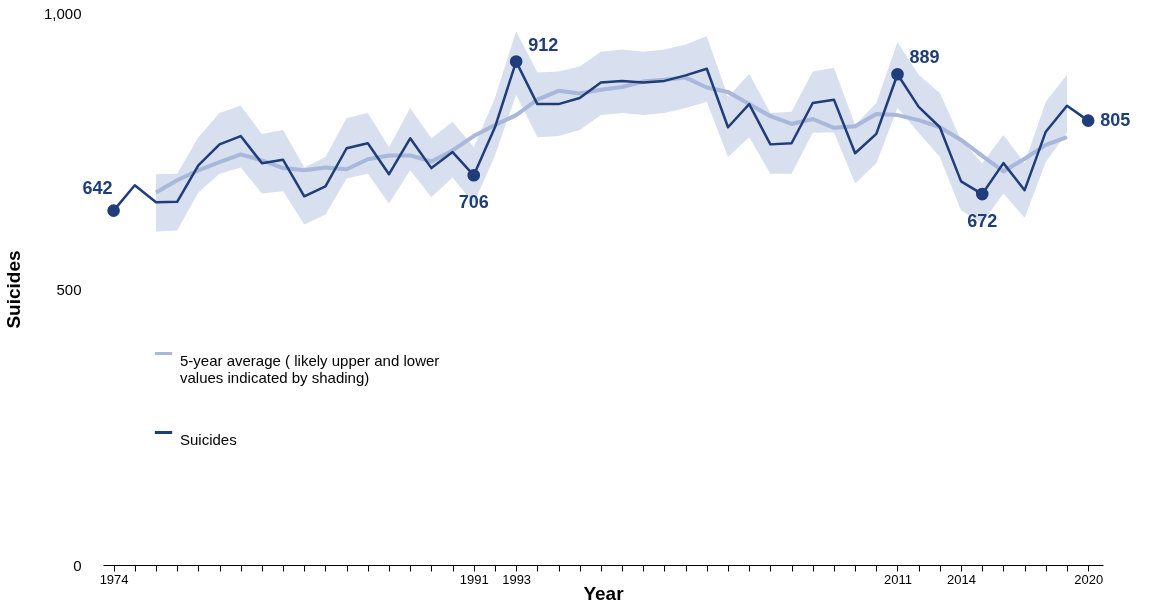 The width and height of the screenshot is (1153, 600). Describe the element at coordinates (604, 591) in the screenshot. I see `x-axis-title: Year` at that location.